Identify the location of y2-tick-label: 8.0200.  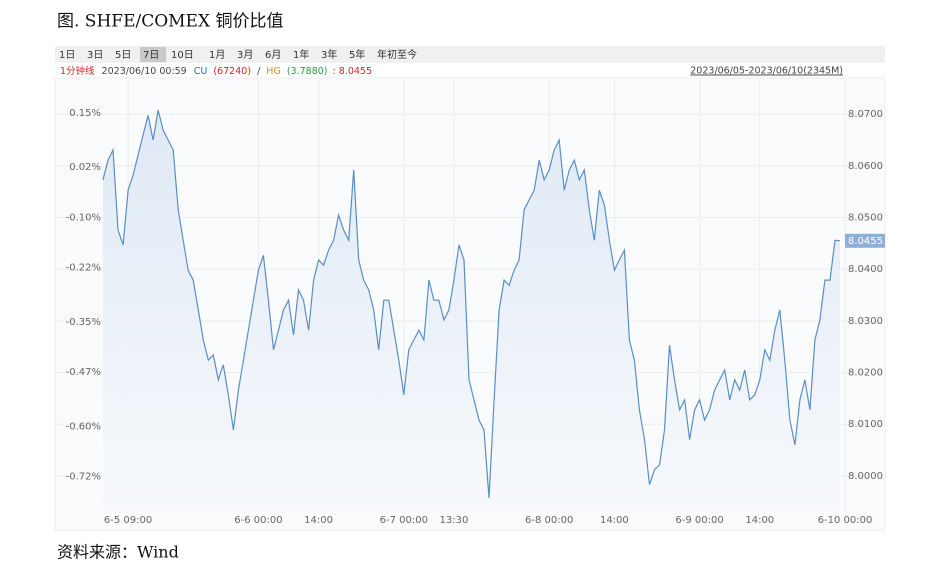
(865, 373).